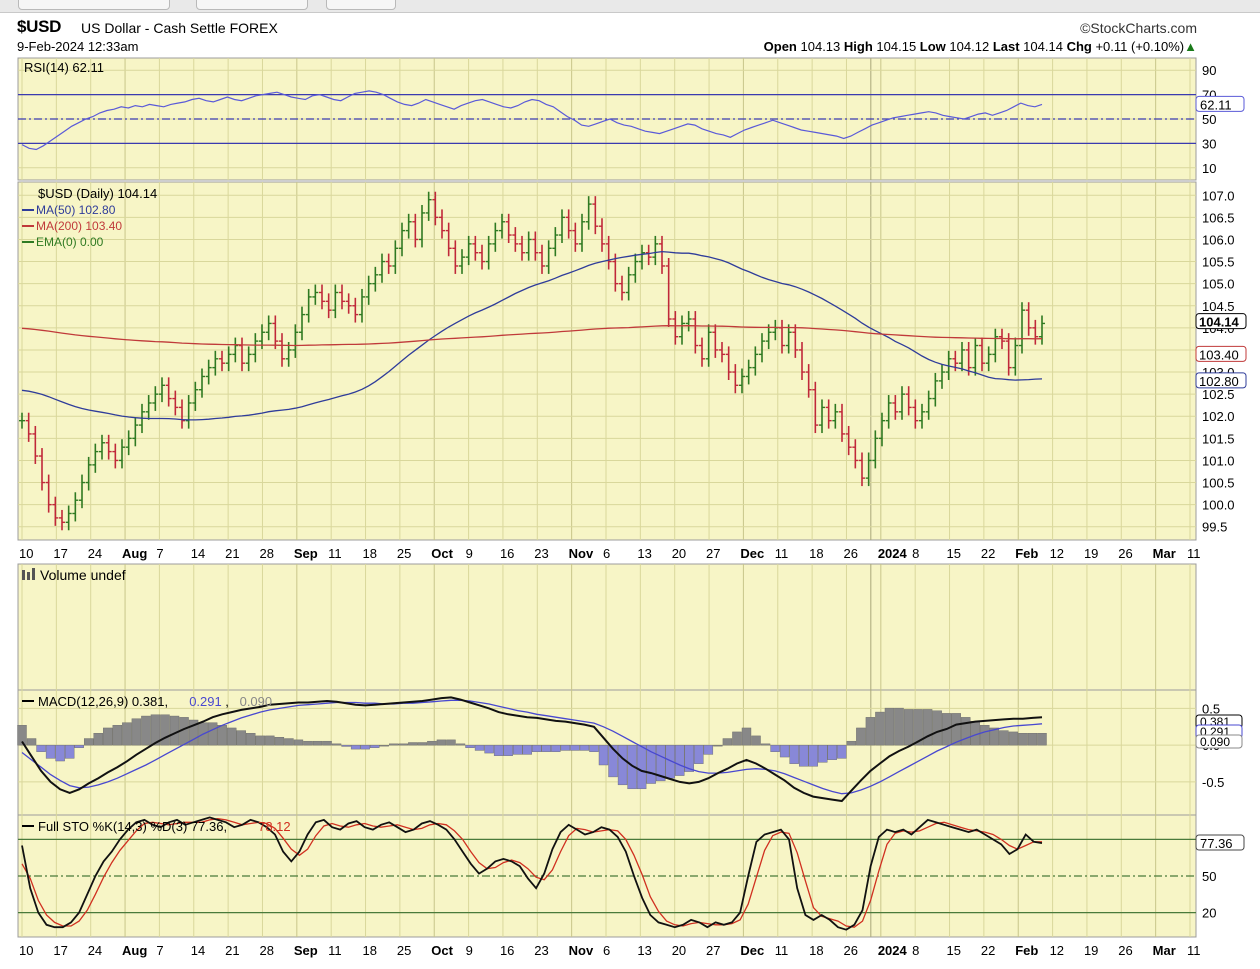 Image resolution: width=1260 pixels, height=969 pixels. Describe the element at coordinates (581, 950) in the screenshot. I see `date-axis-label: Nov` at that location.